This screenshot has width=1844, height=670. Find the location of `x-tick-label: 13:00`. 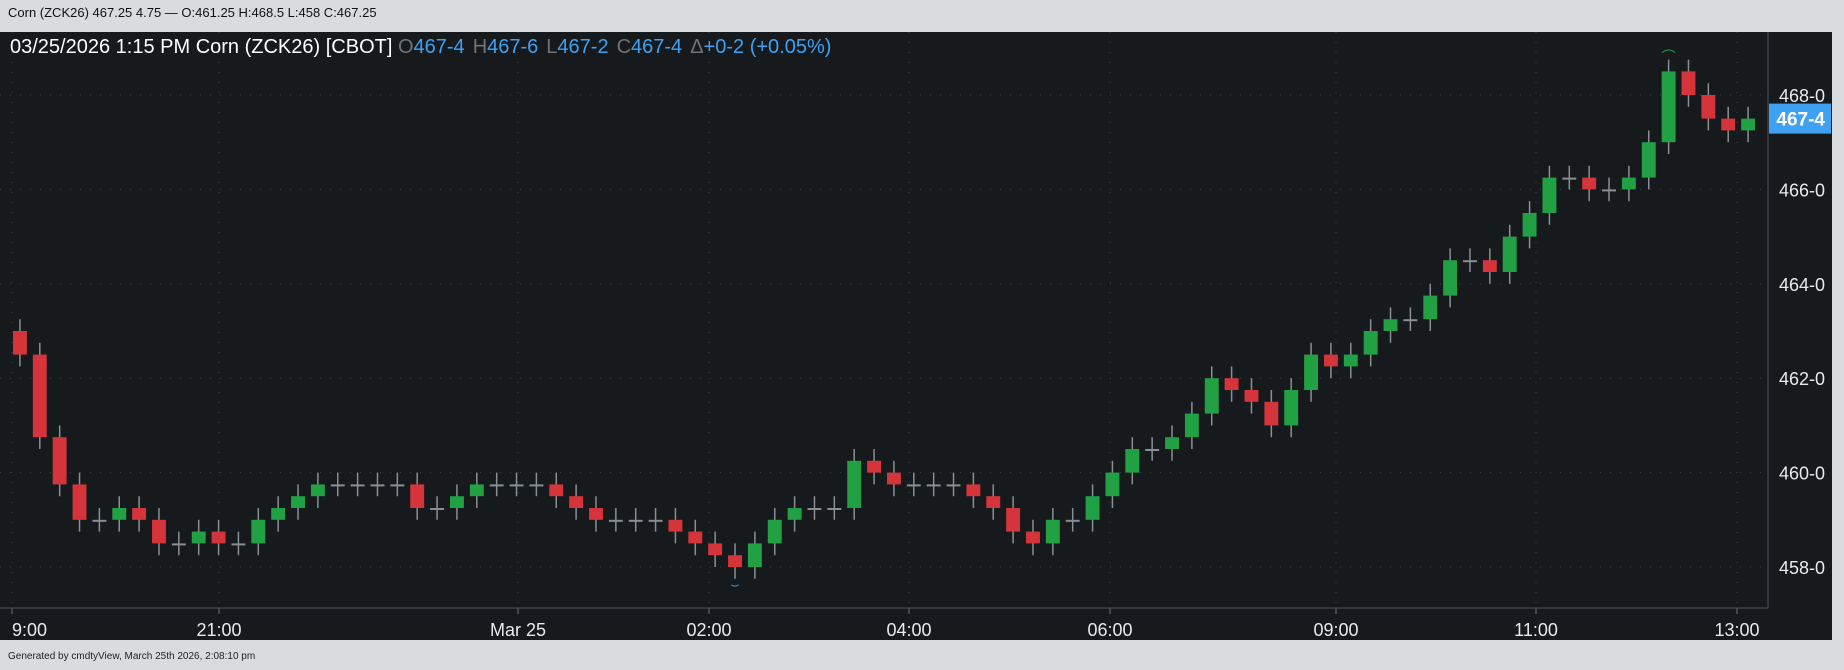

x-tick-label: 13:00 is located at coordinates (1736, 630).